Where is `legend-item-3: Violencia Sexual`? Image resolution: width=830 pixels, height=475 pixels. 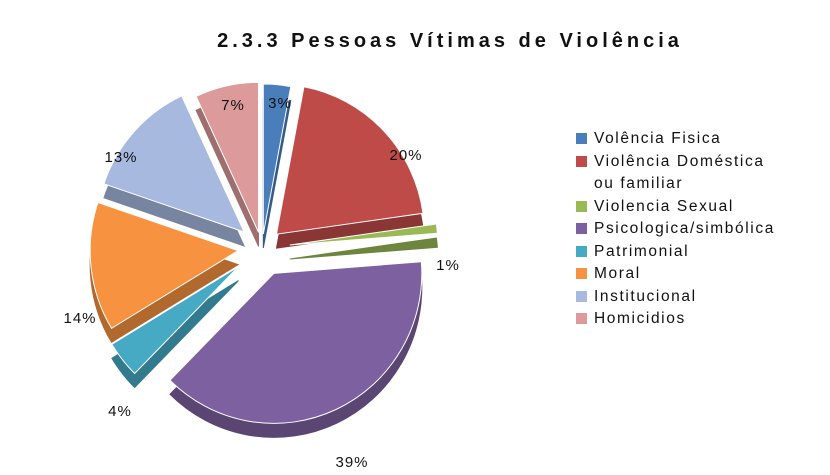 legend-item-3: Violencia Sexual is located at coordinates (676, 207).